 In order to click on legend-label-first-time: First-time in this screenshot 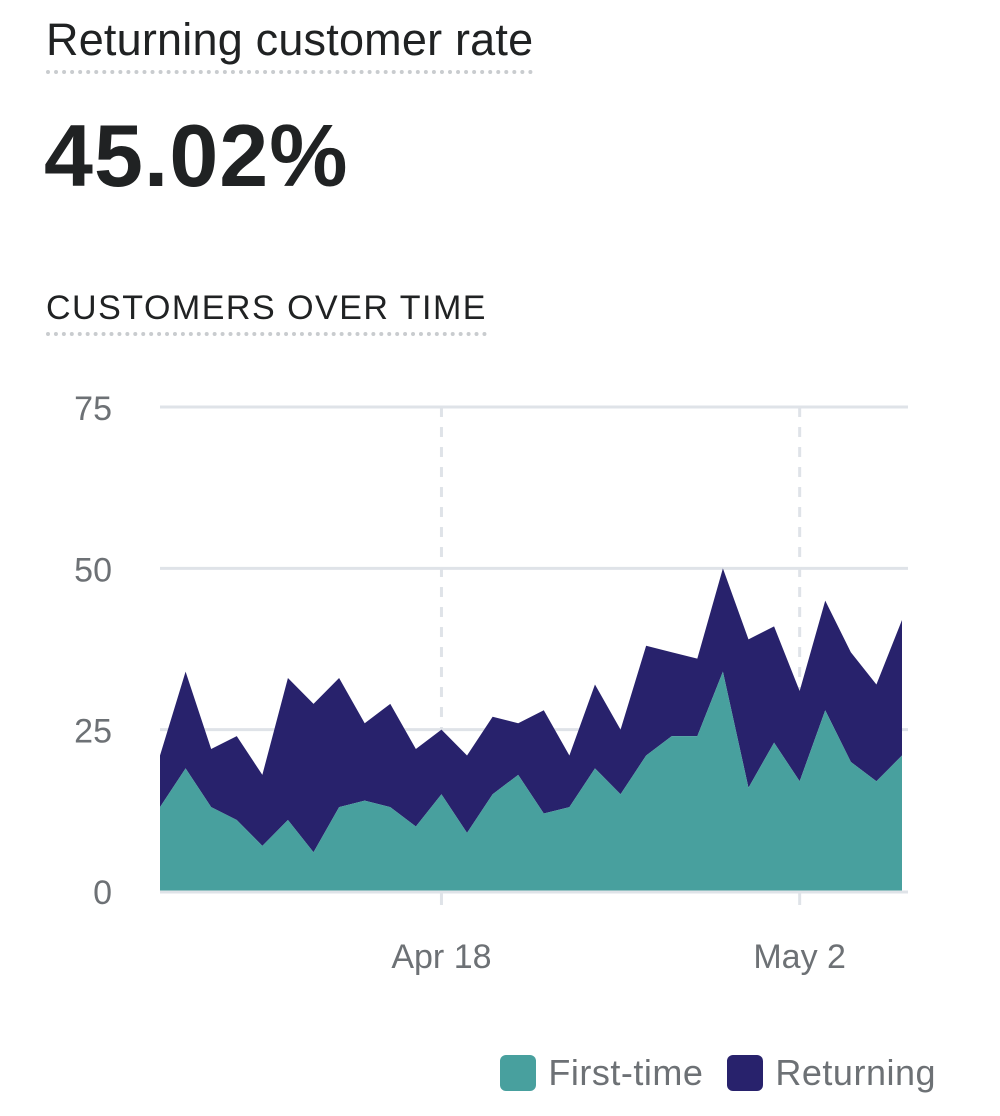, I will do `click(626, 1072)`.